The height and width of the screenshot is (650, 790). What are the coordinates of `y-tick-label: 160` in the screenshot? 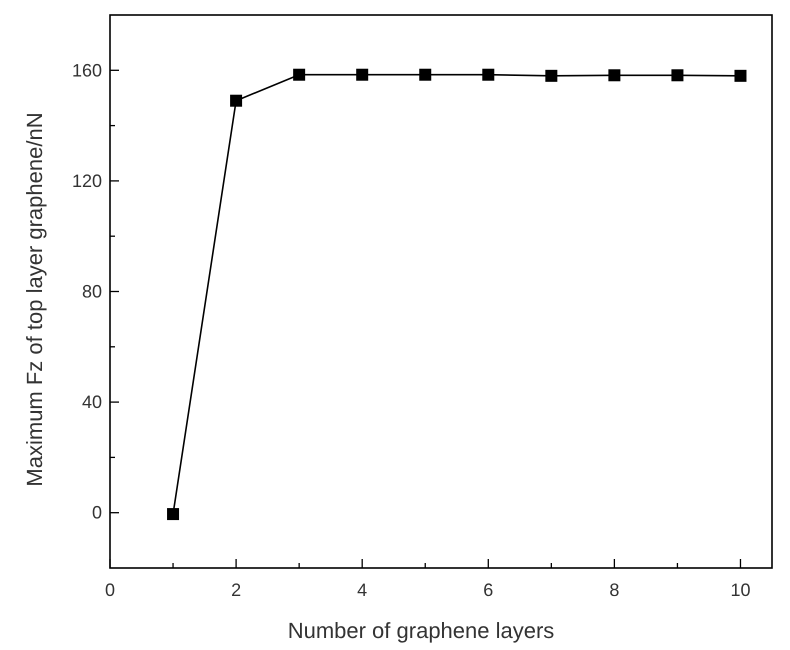 It's located at (87, 70).